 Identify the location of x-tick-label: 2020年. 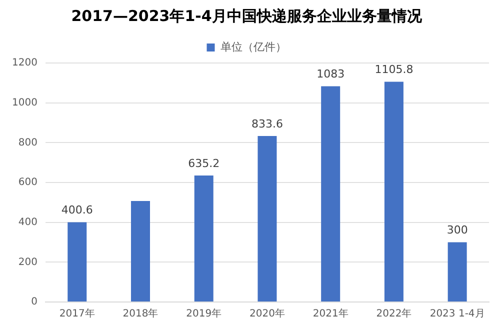
(267, 314).